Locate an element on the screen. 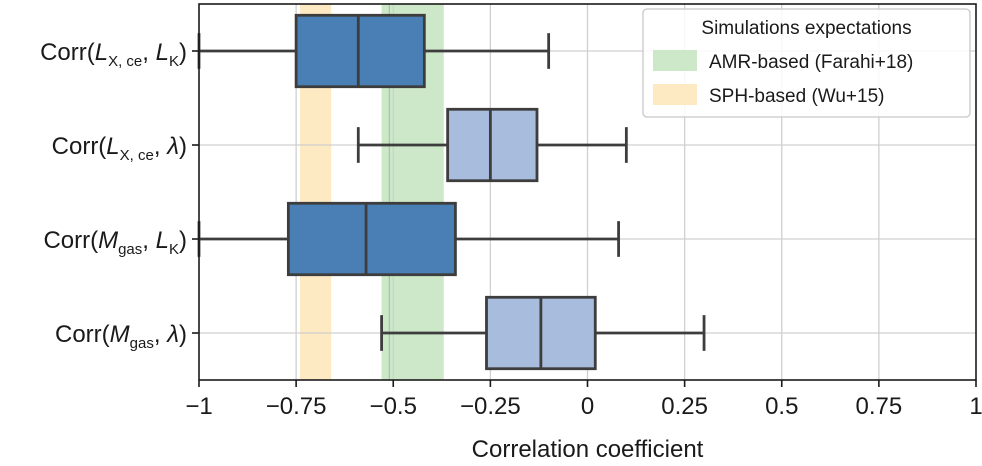 This screenshot has width=982, height=466. legend-title: Simulations expectations is located at coordinates (806, 28).